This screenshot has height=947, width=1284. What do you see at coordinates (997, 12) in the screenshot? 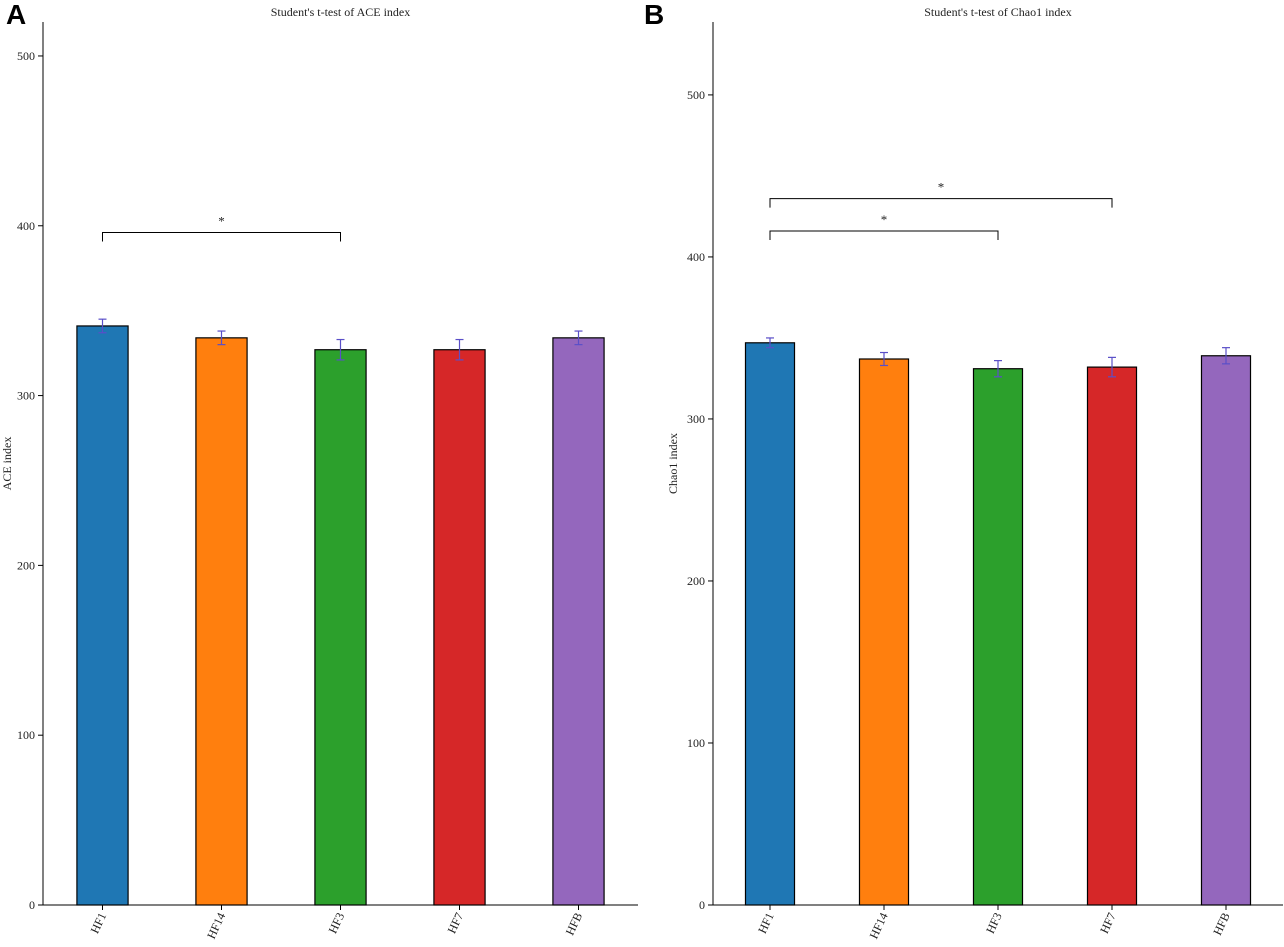
I see `chart-title: Student's t-test of Chao1 index` at bounding box center [997, 12].